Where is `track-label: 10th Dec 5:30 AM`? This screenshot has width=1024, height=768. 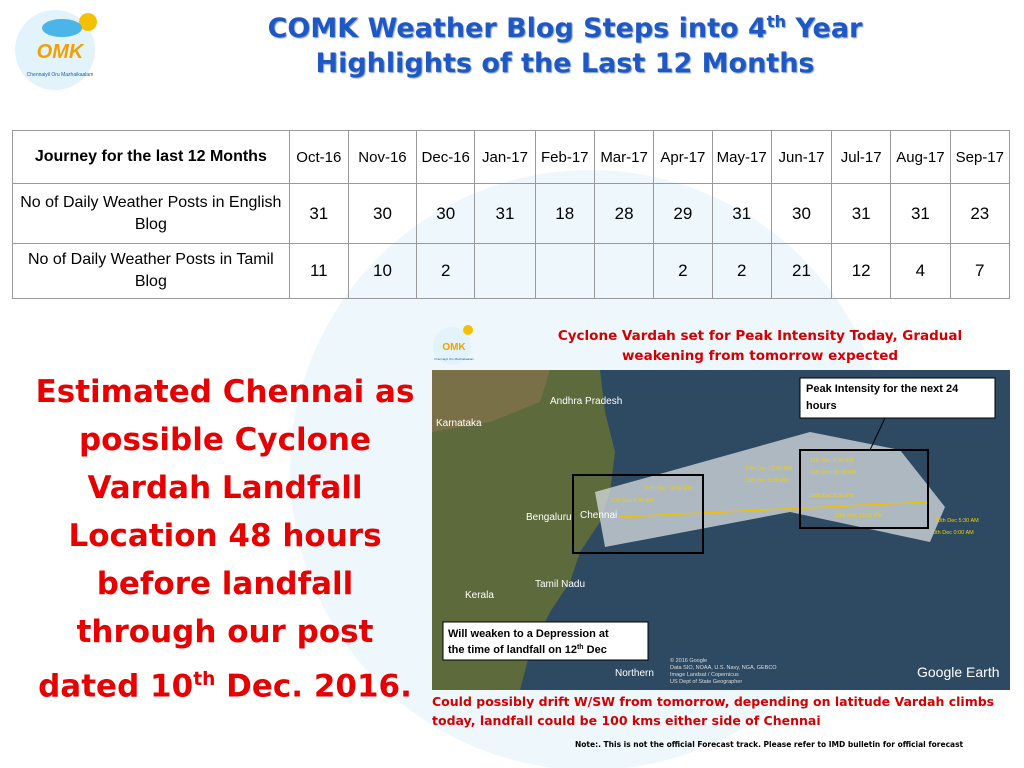
track-label: 10th Dec 5:30 AM is located at coordinates (957, 521).